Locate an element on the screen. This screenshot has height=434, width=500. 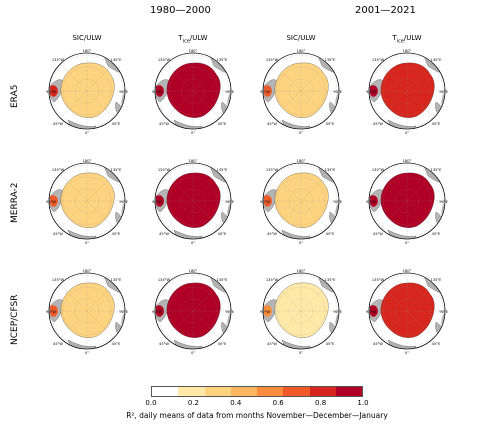
map-panel-3-3: 180° 135°W 135°E 90°W 90°E 45°W 45°E 0° is located at coordinates (301, 311).